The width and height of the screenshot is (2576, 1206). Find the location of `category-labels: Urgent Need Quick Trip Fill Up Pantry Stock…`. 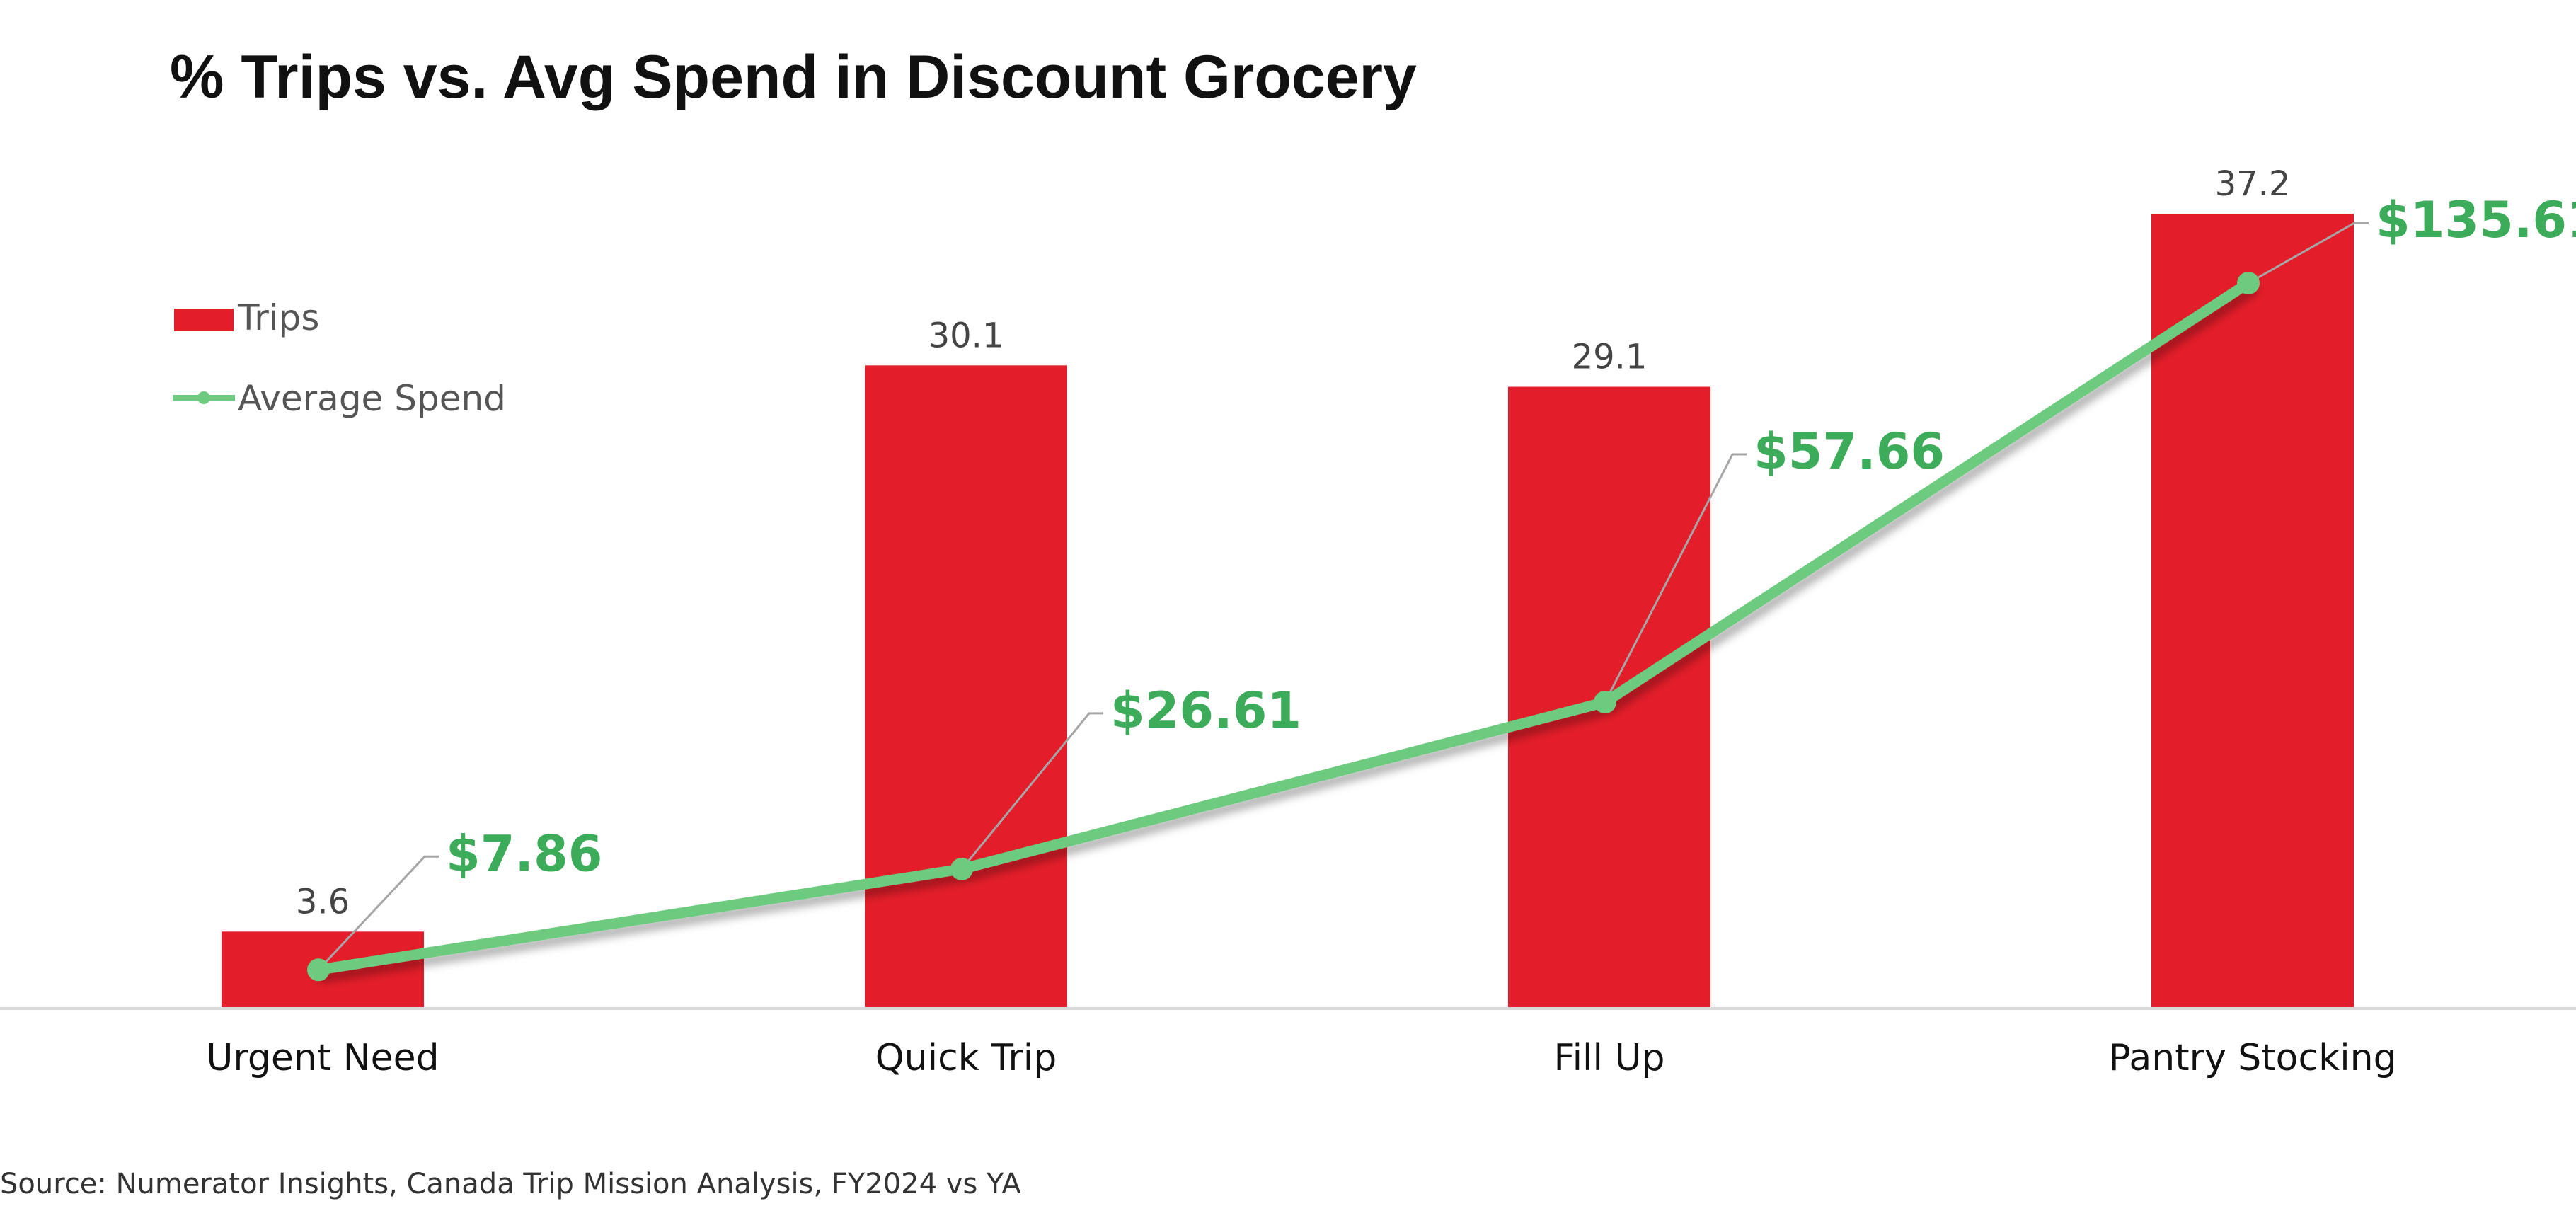

category-labels: Urgent Need Quick Trip Fill Up Pantry Stock… is located at coordinates (1301, 1058).